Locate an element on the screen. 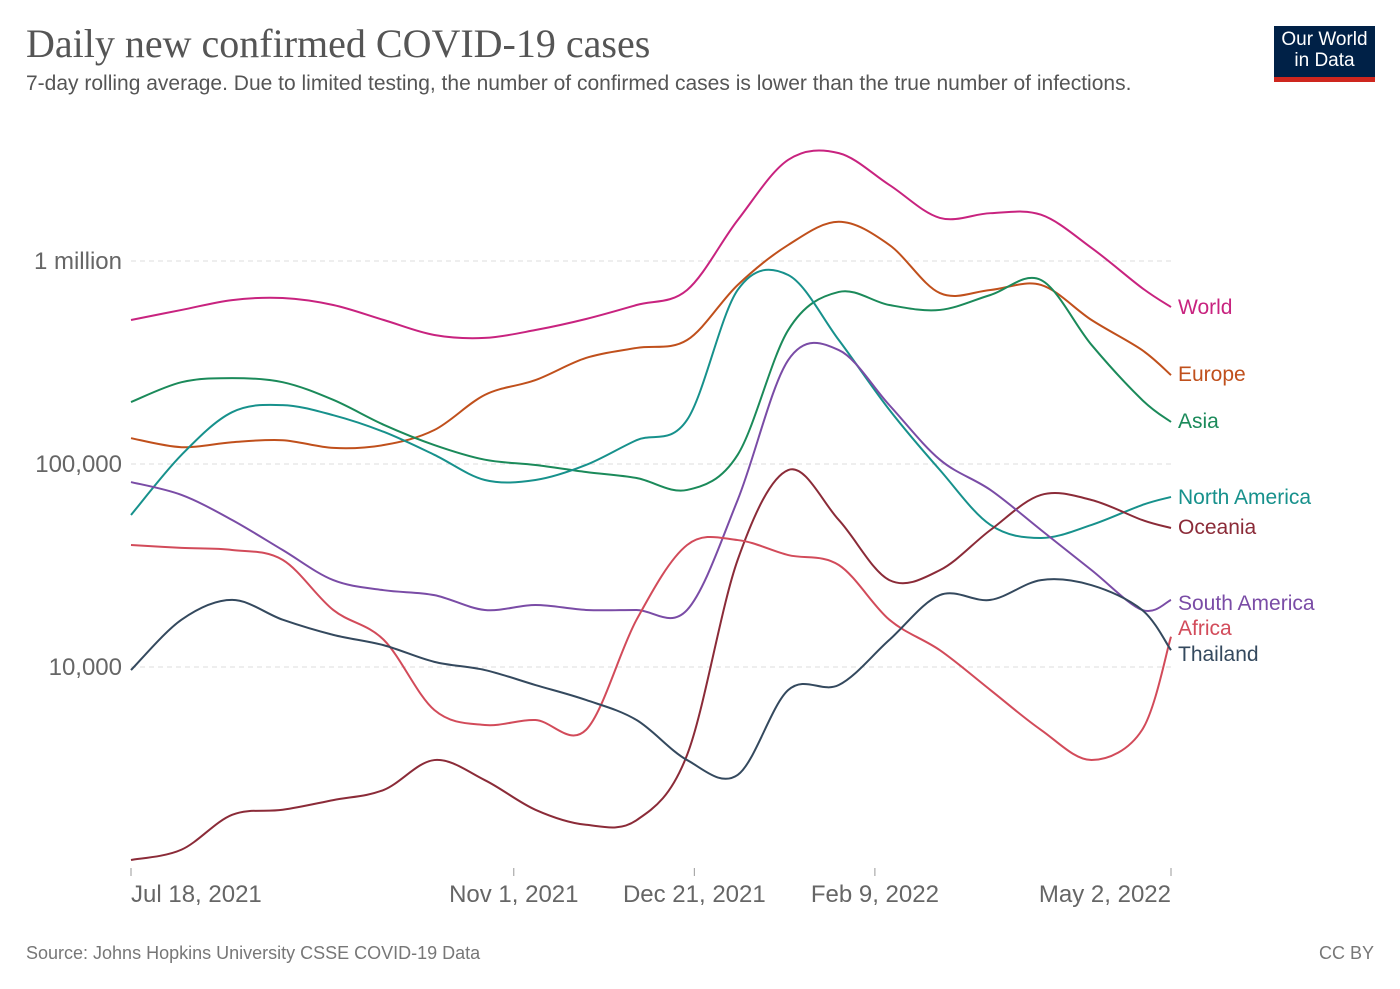  series-label-north-america: North America is located at coordinates (1244, 497).